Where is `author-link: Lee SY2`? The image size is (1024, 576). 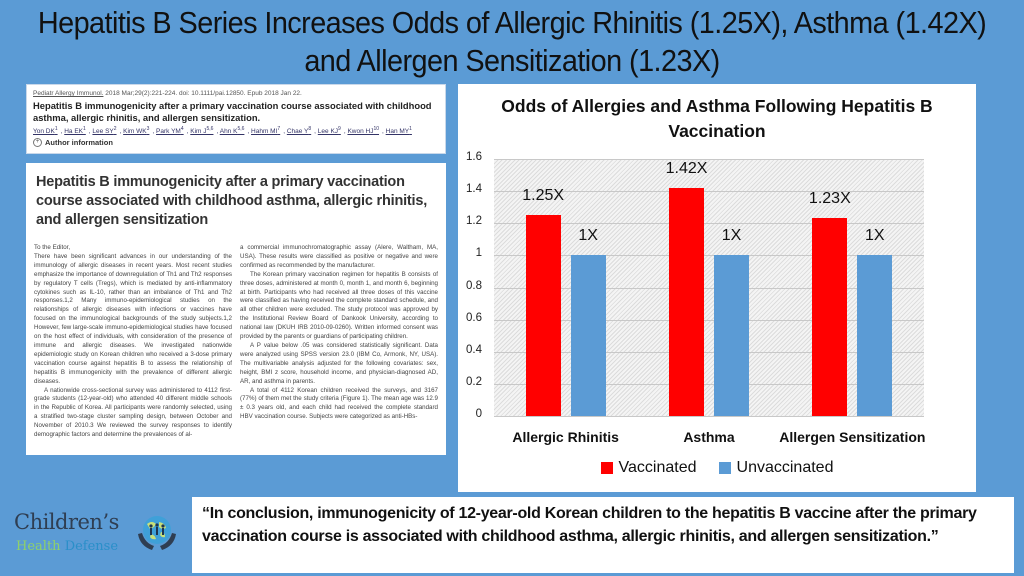
author-link: Lee SY2 is located at coordinates (104, 131).